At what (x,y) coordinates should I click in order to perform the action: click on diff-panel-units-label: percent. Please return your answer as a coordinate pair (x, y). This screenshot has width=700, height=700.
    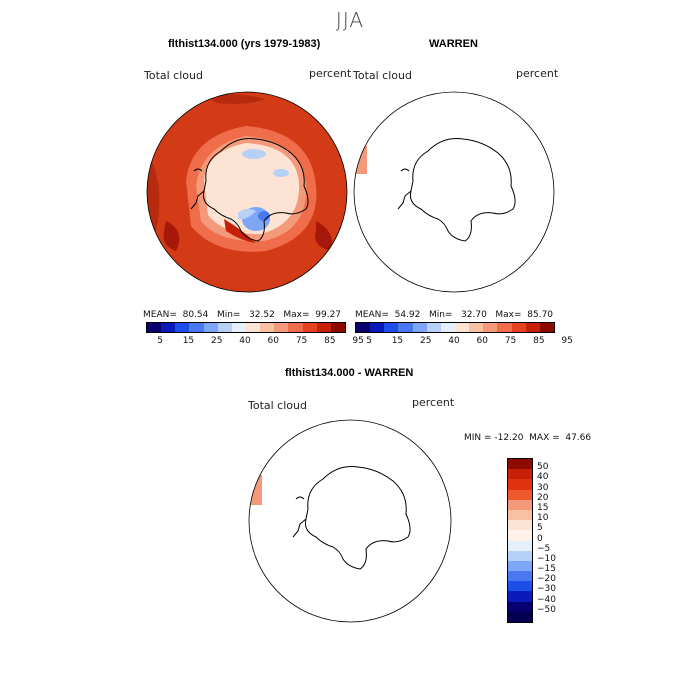
    Looking at the image, I should click on (433, 402).